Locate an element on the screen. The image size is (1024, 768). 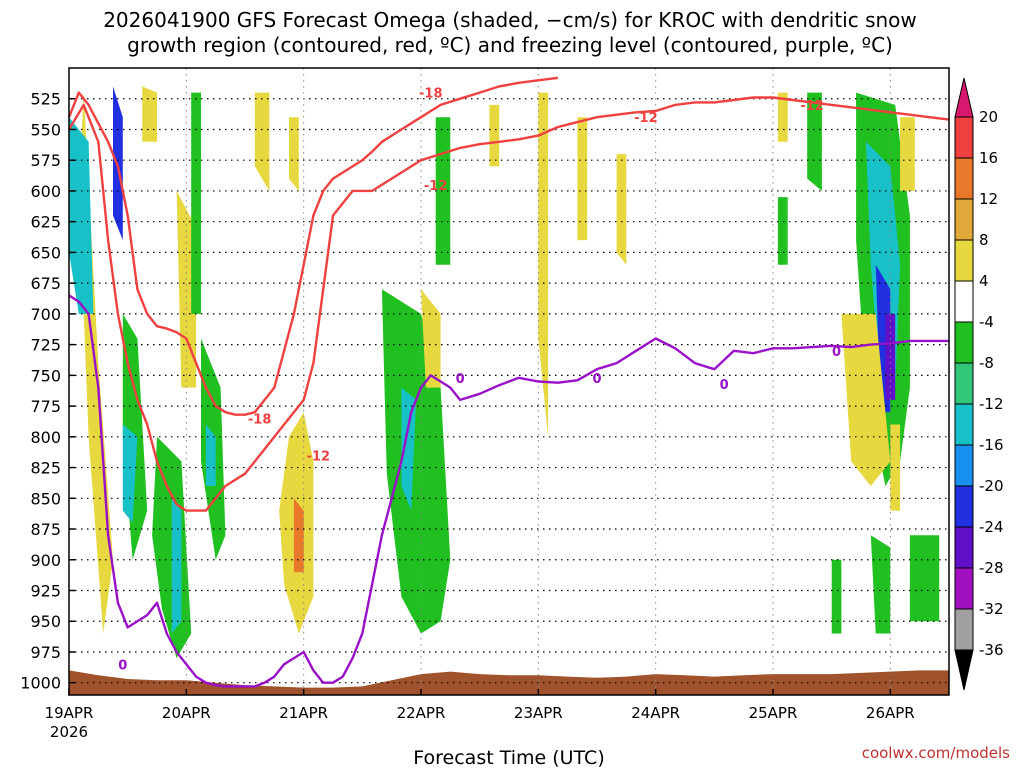
y-tick-label: 675 is located at coordinates (45, 283).